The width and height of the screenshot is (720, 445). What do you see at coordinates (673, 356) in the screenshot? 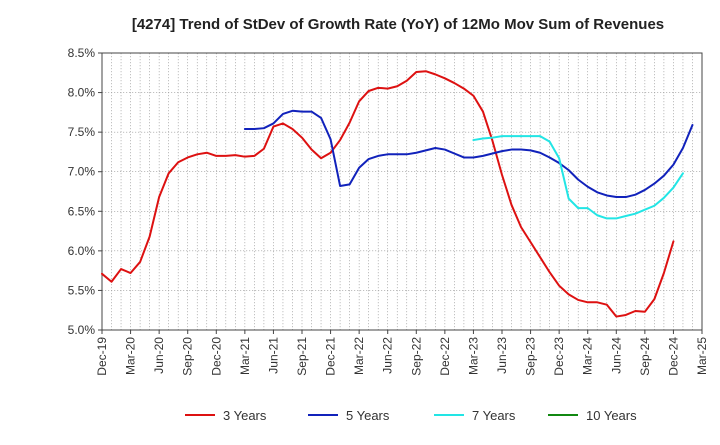
I see `x-tick-label: Dec-24` at bounding box center [673, 356].